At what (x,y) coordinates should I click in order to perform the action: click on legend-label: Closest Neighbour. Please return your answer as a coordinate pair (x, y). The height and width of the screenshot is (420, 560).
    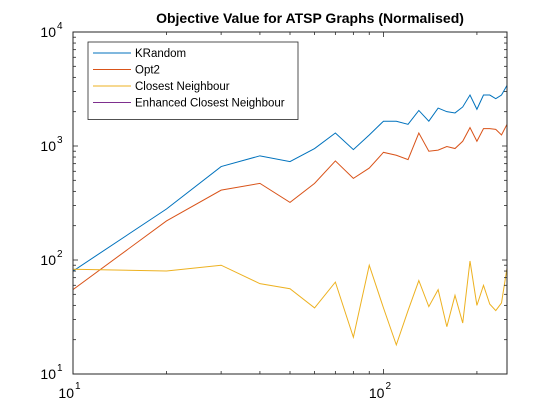
    Looking at the image, I should click on (182, 87).